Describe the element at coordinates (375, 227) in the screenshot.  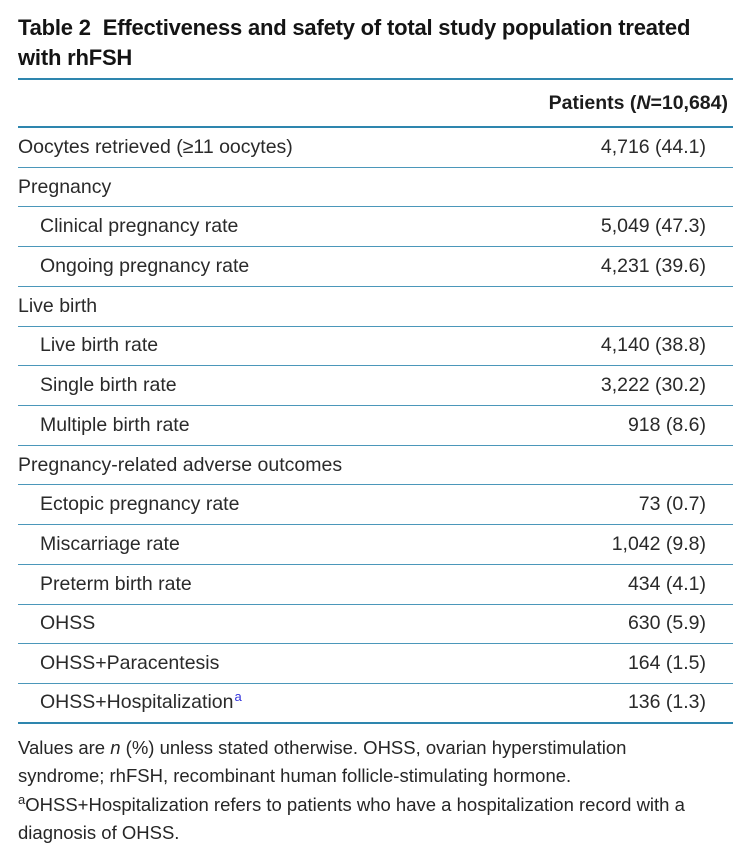
I see `table-row: Clinical pregnancy rate 5,049 (47.3)` at that location.